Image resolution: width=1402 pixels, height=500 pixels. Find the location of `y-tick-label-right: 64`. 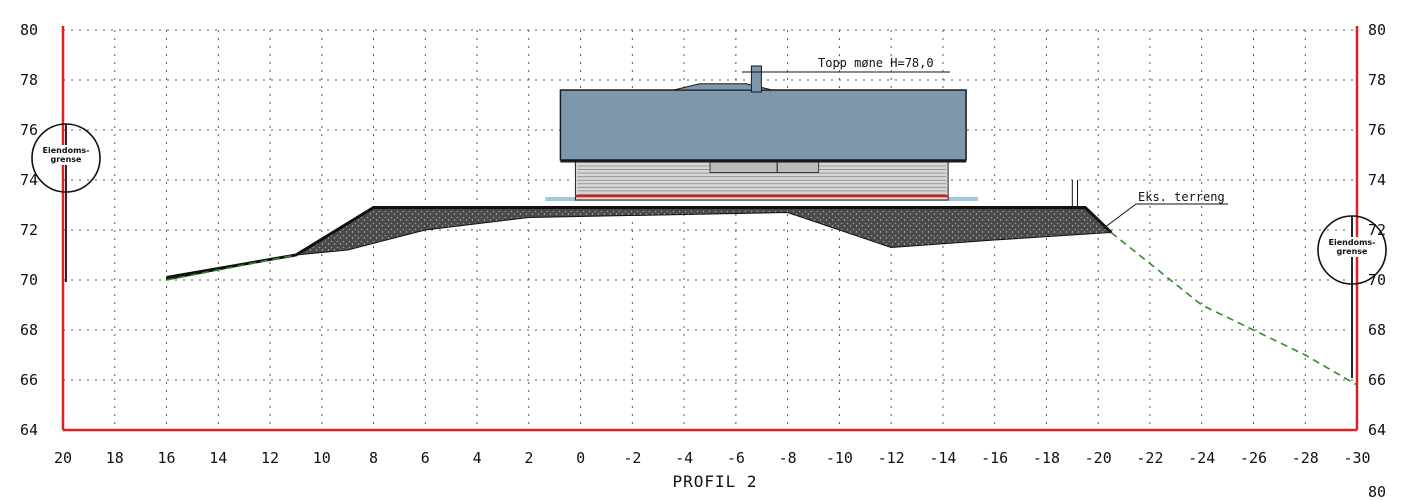

y-tick-label-right: 64 is located at coordinates (1377, 430).